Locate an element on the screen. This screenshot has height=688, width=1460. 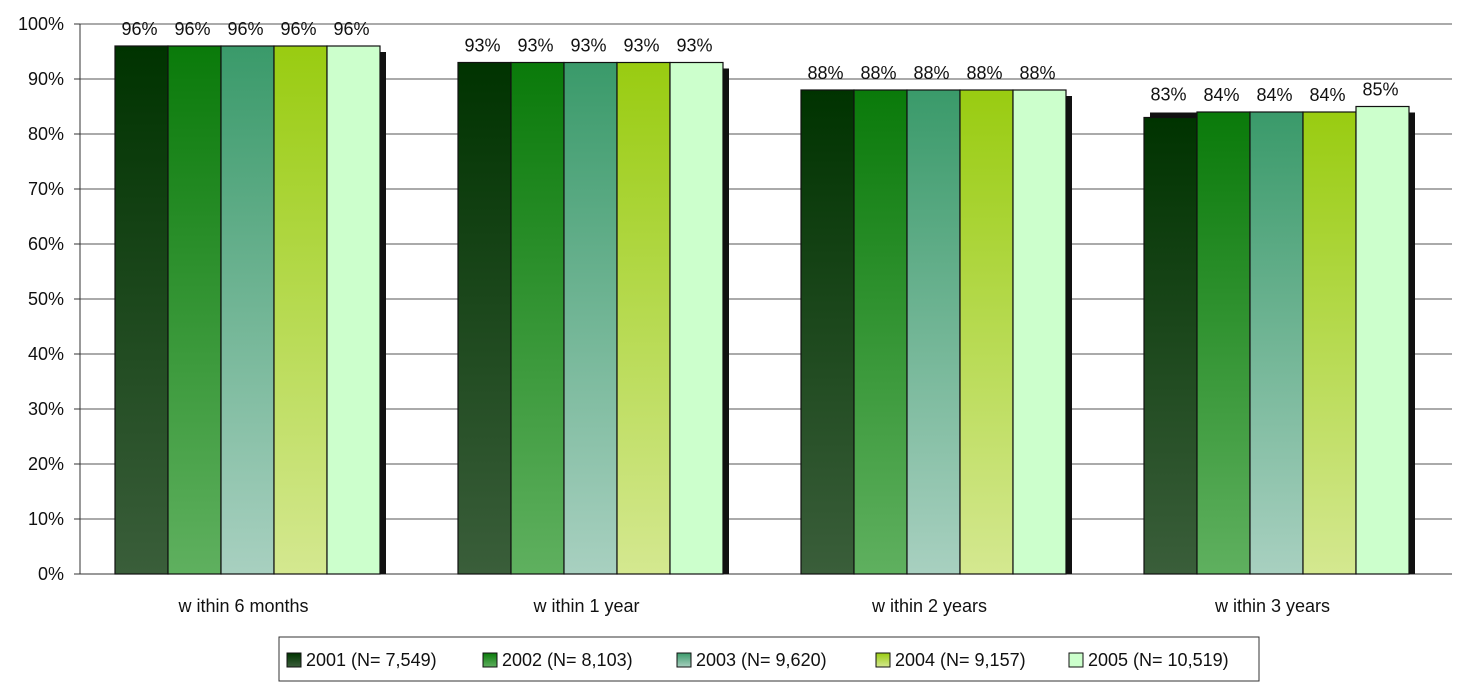
bar-2002-n-8-103-w-ithin-3-years is located at coordinates (1223, 343).